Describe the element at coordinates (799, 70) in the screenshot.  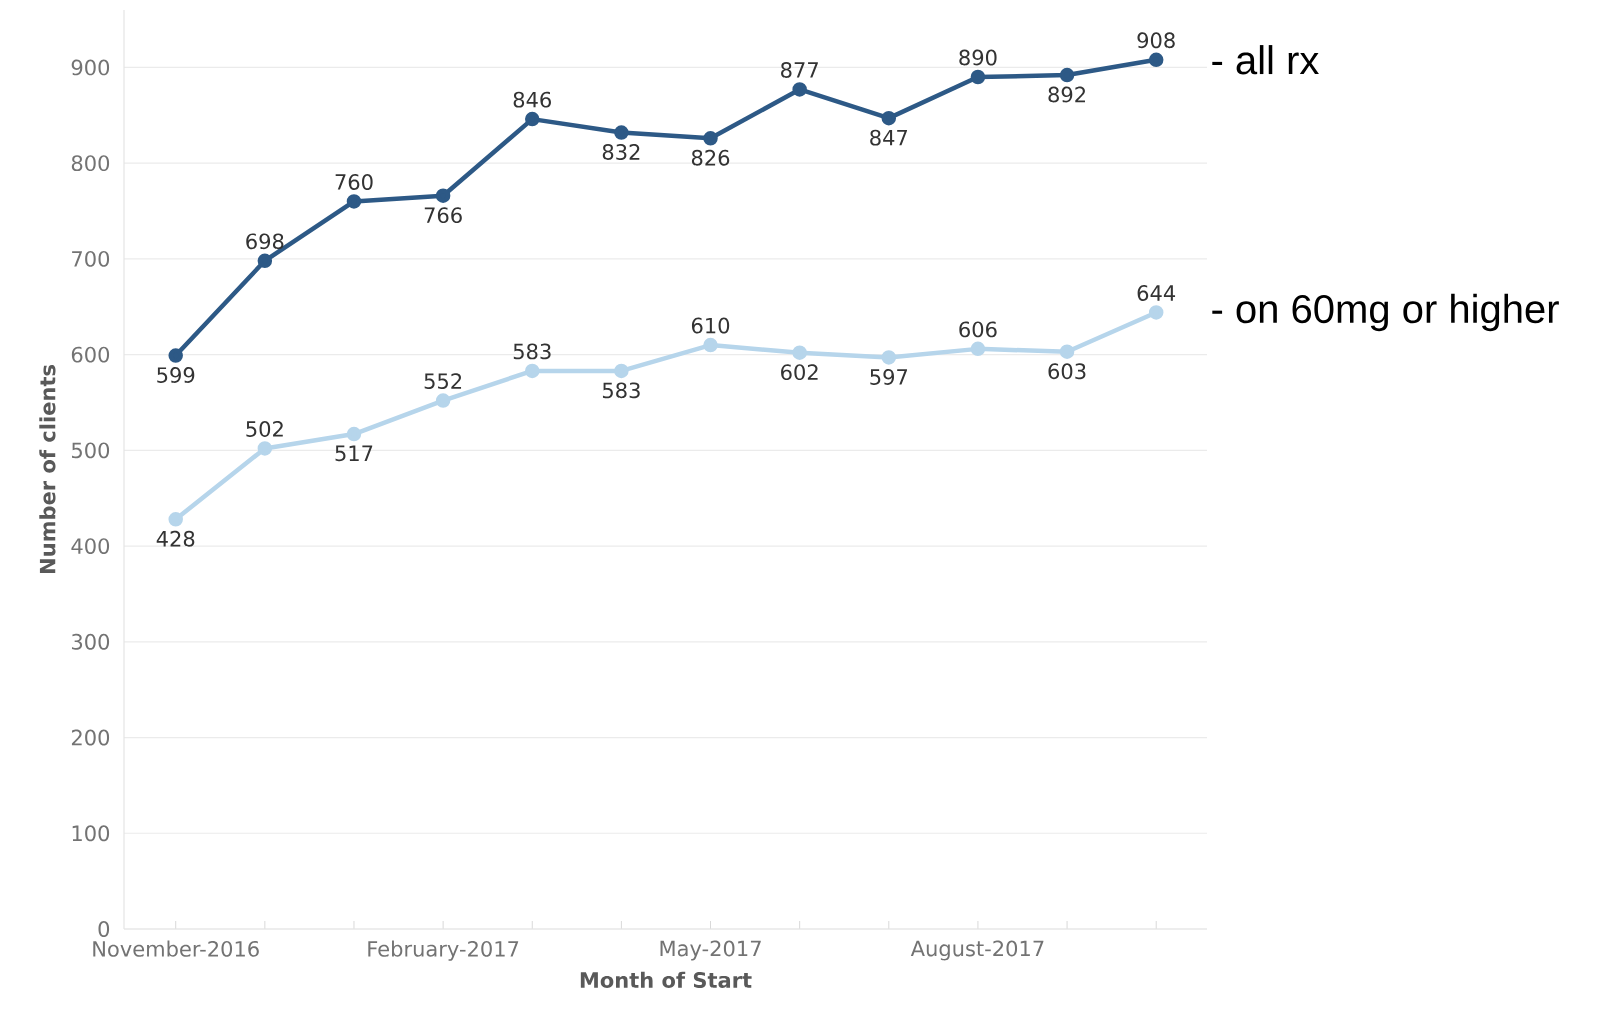
I see `data-label: 877` at that location.